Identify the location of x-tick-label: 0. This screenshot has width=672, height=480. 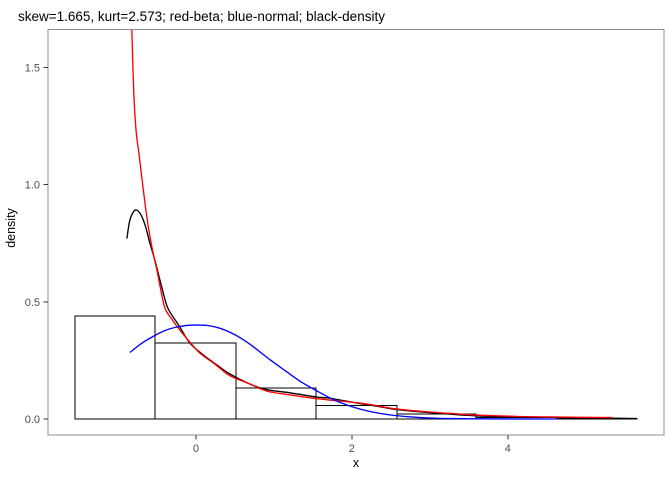
(196, 449).